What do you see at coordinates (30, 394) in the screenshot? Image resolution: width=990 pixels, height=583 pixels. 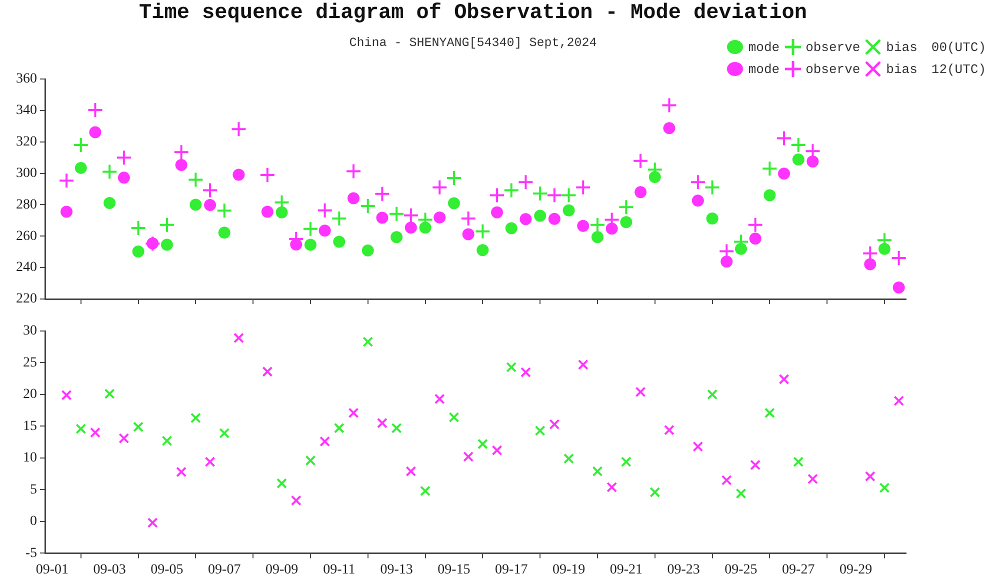 I see `y-tick-label: 20` at bounding box center [30, 394].